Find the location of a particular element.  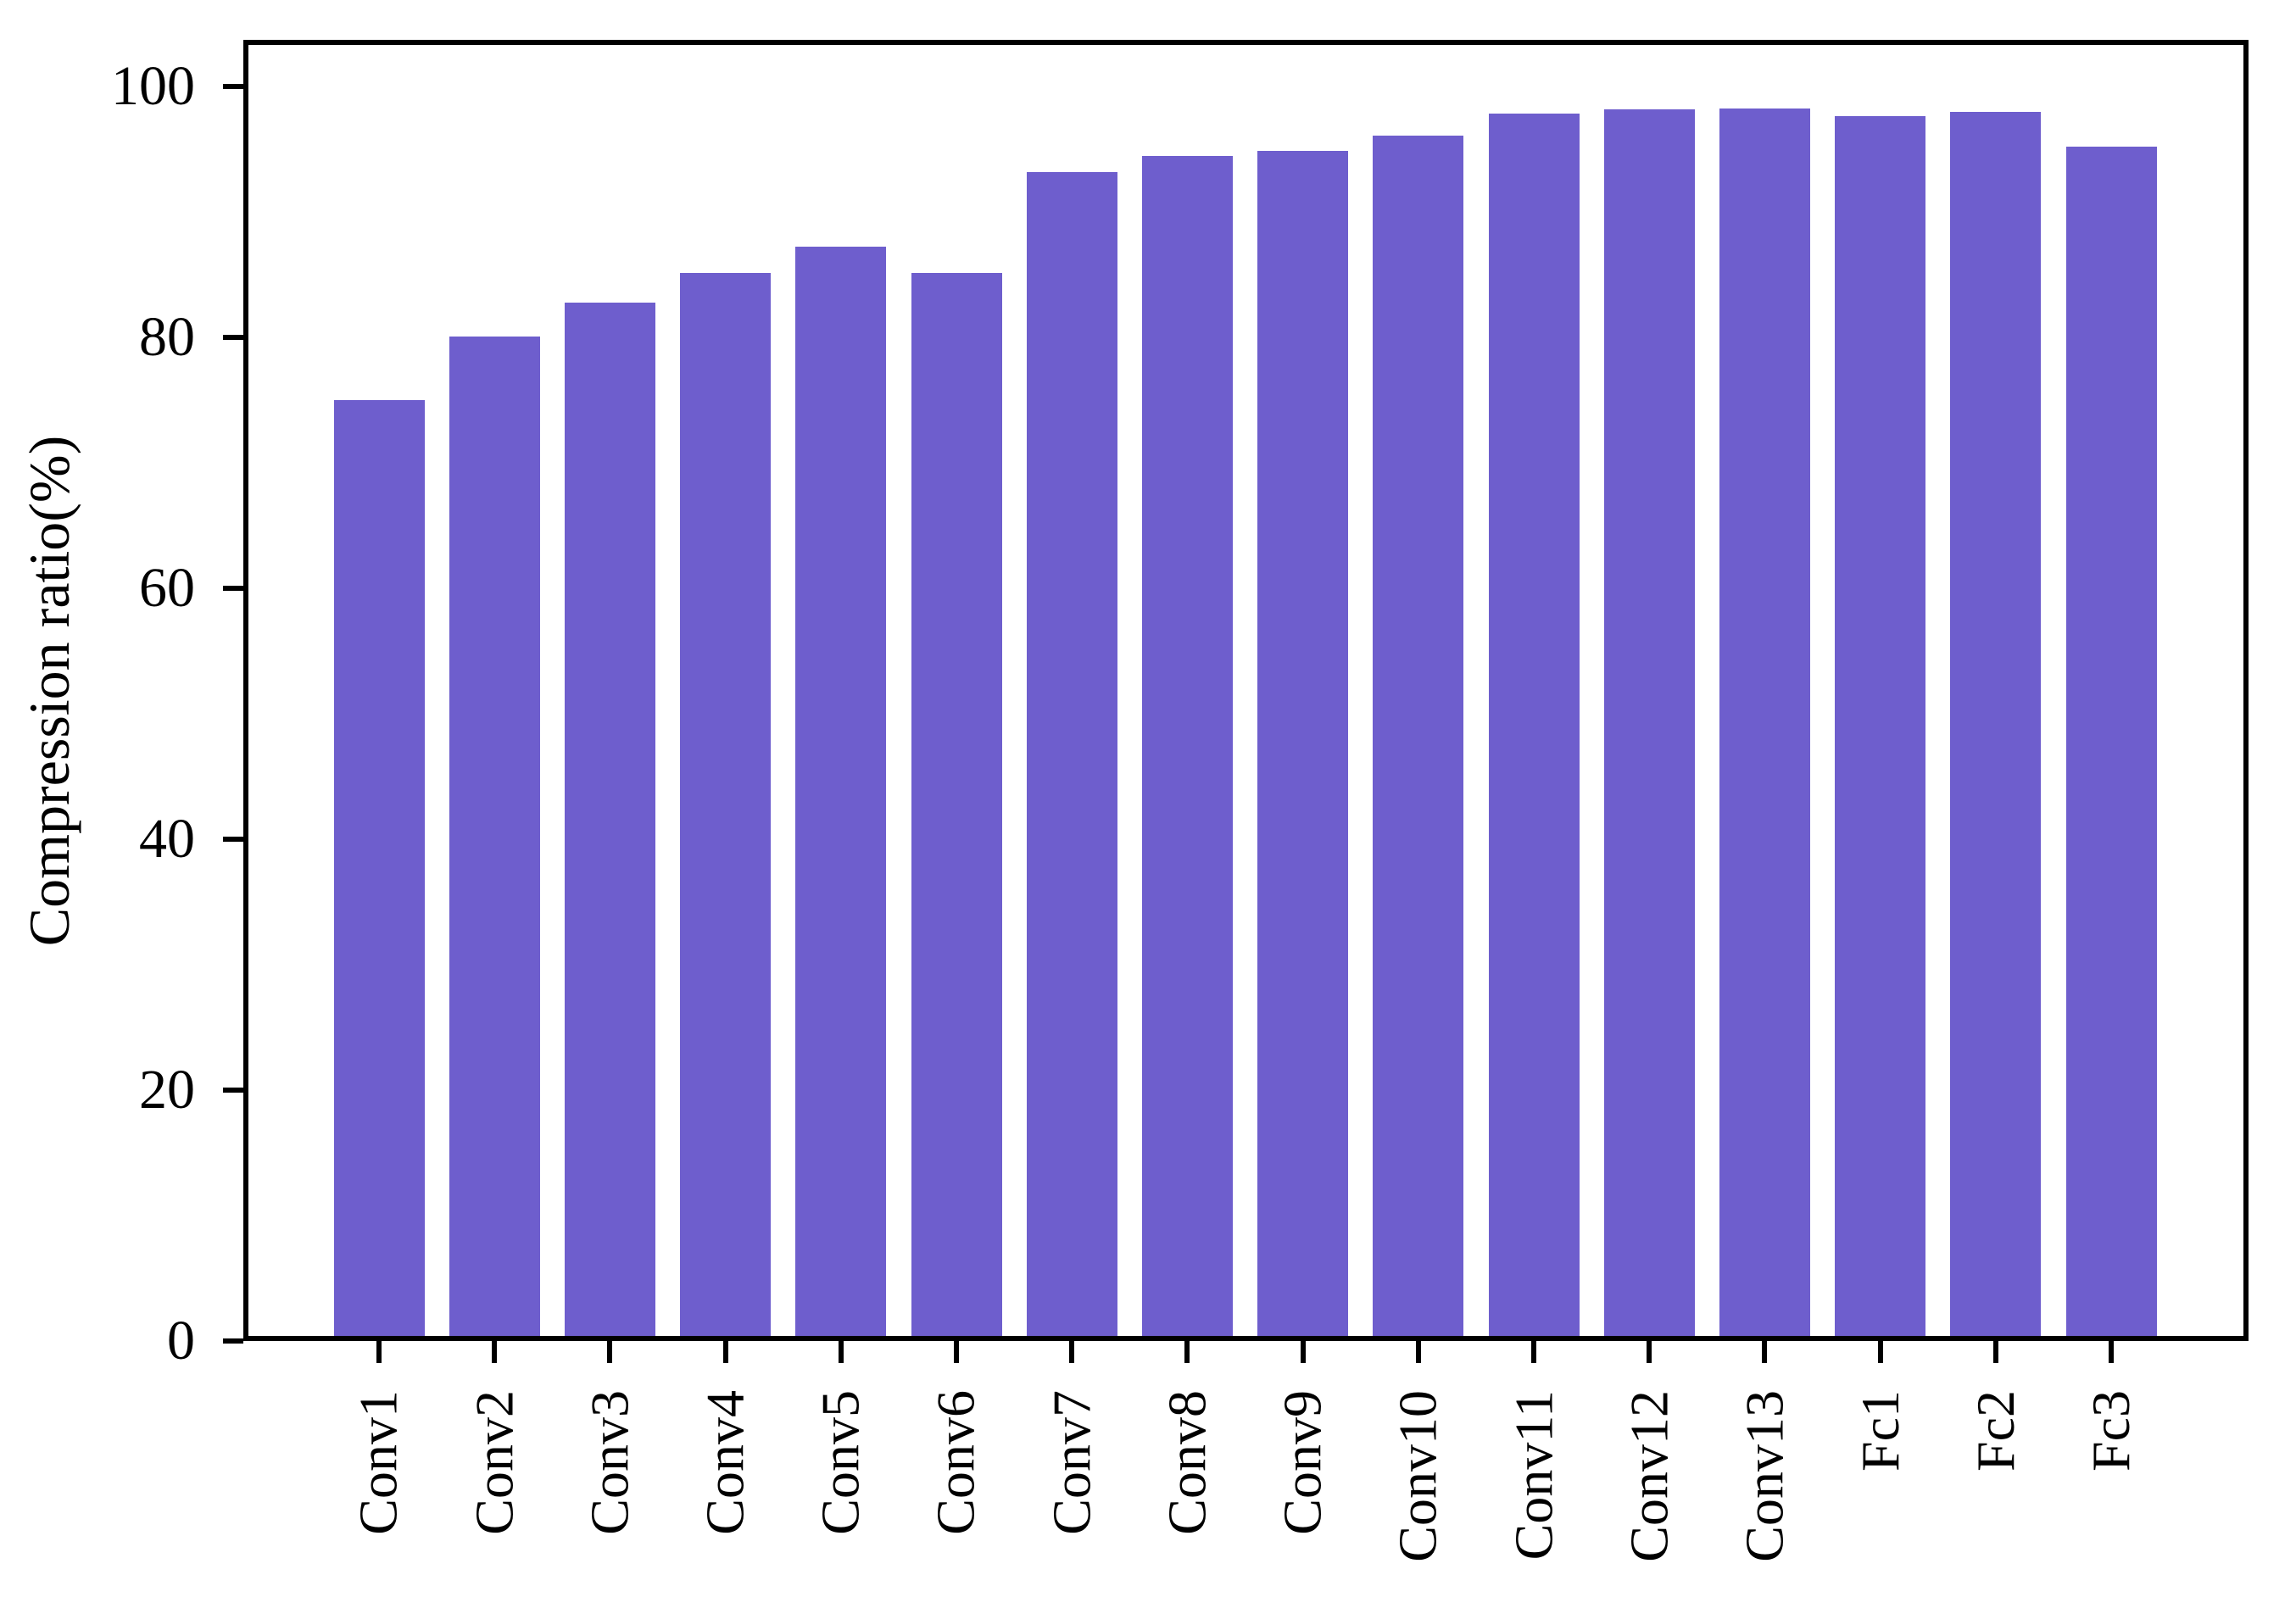

bar-fc3 is located at coordinates (2111, 741).